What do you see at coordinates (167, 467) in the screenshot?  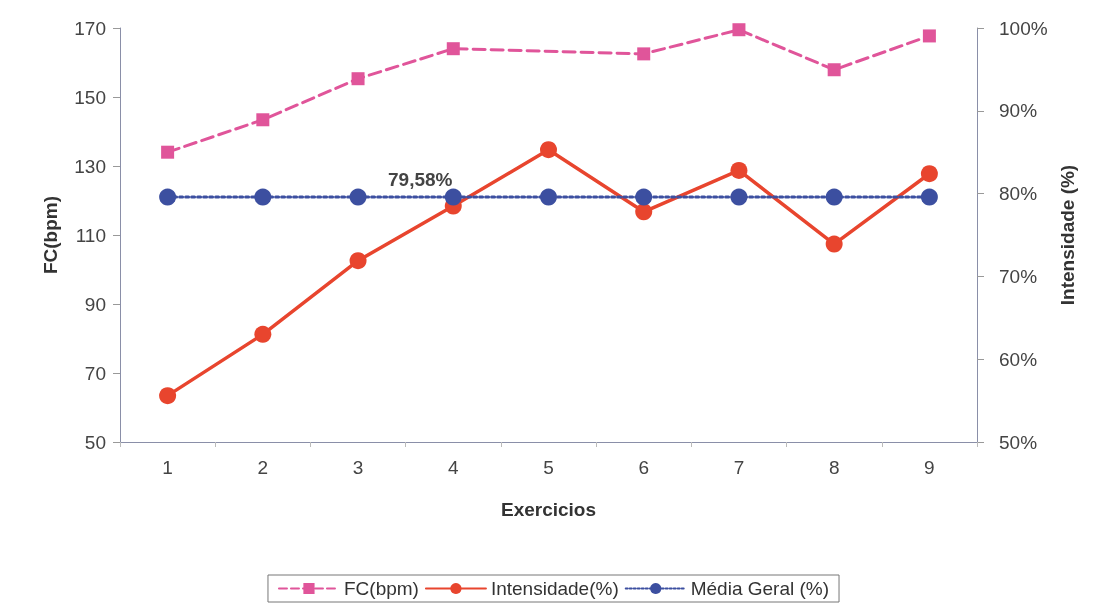 I see `x-tick-label: 1` at bounding box center [167, 467].